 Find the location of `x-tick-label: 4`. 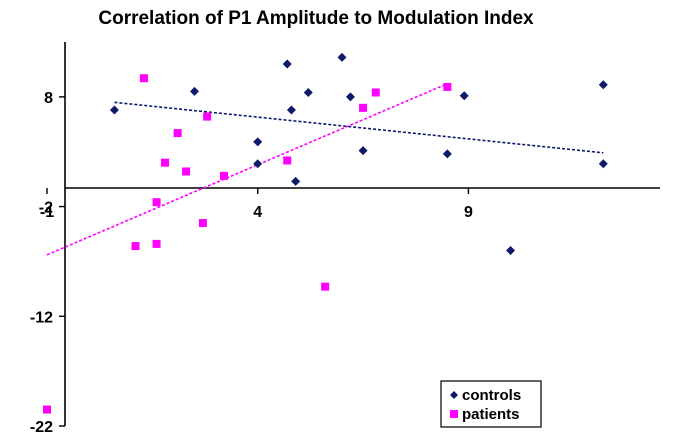

x-tick-label: 4 is located at coordinates (257, 212).